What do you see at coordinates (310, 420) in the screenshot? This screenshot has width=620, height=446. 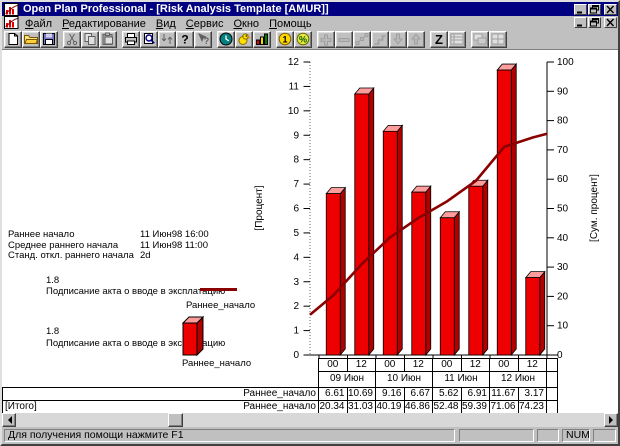 I see `horizontal-scrollbar` at bounding box center [310, 420].